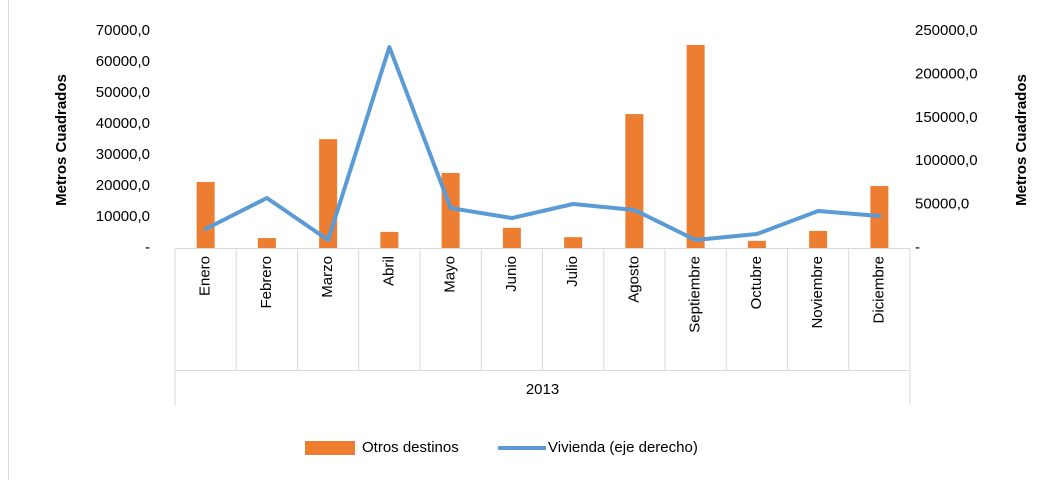 This screenshot has height=480, width=1050. Describe the element at coordinates (572, 271) in the screenshot. I see `x-tick-label: Julio` at that location.